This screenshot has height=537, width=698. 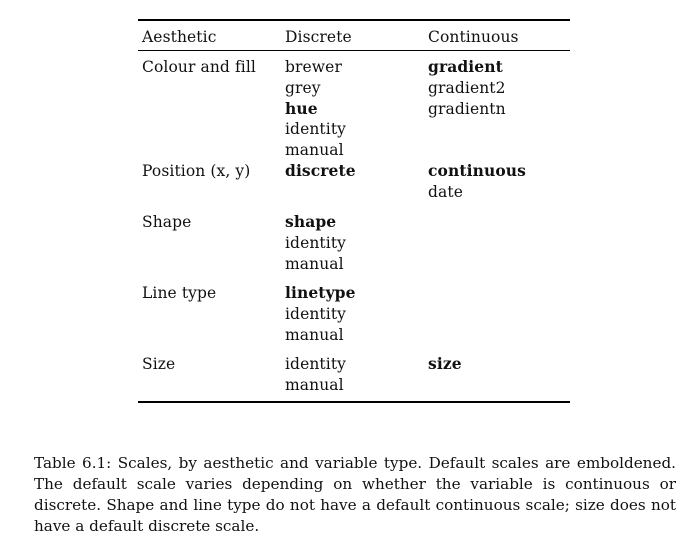 What do you see at coordinates (477, 170) in the screenshot?
I see `default-scale-name: continuous` at bounding box center [477, 170].